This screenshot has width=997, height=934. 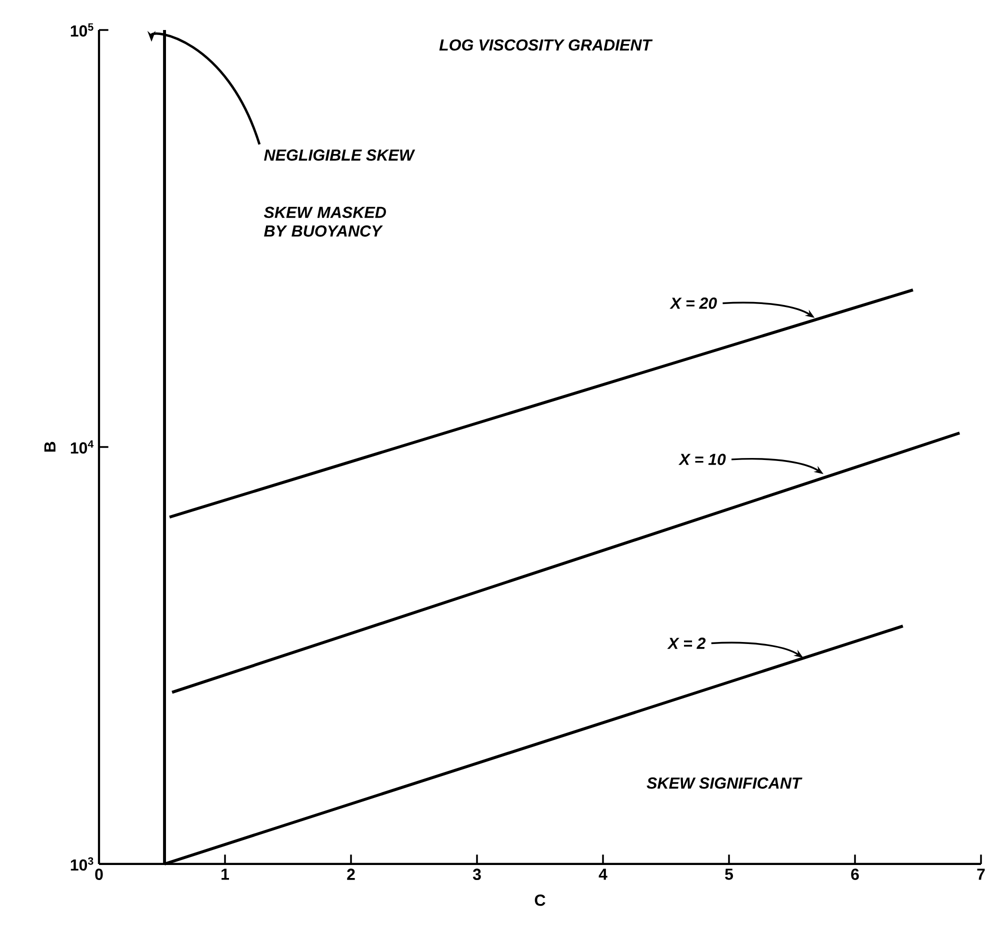 What do you see at coordinates (981, 874) in the screenshot?
I see `x-tick-label: 7` at bounding box center [981, 874].